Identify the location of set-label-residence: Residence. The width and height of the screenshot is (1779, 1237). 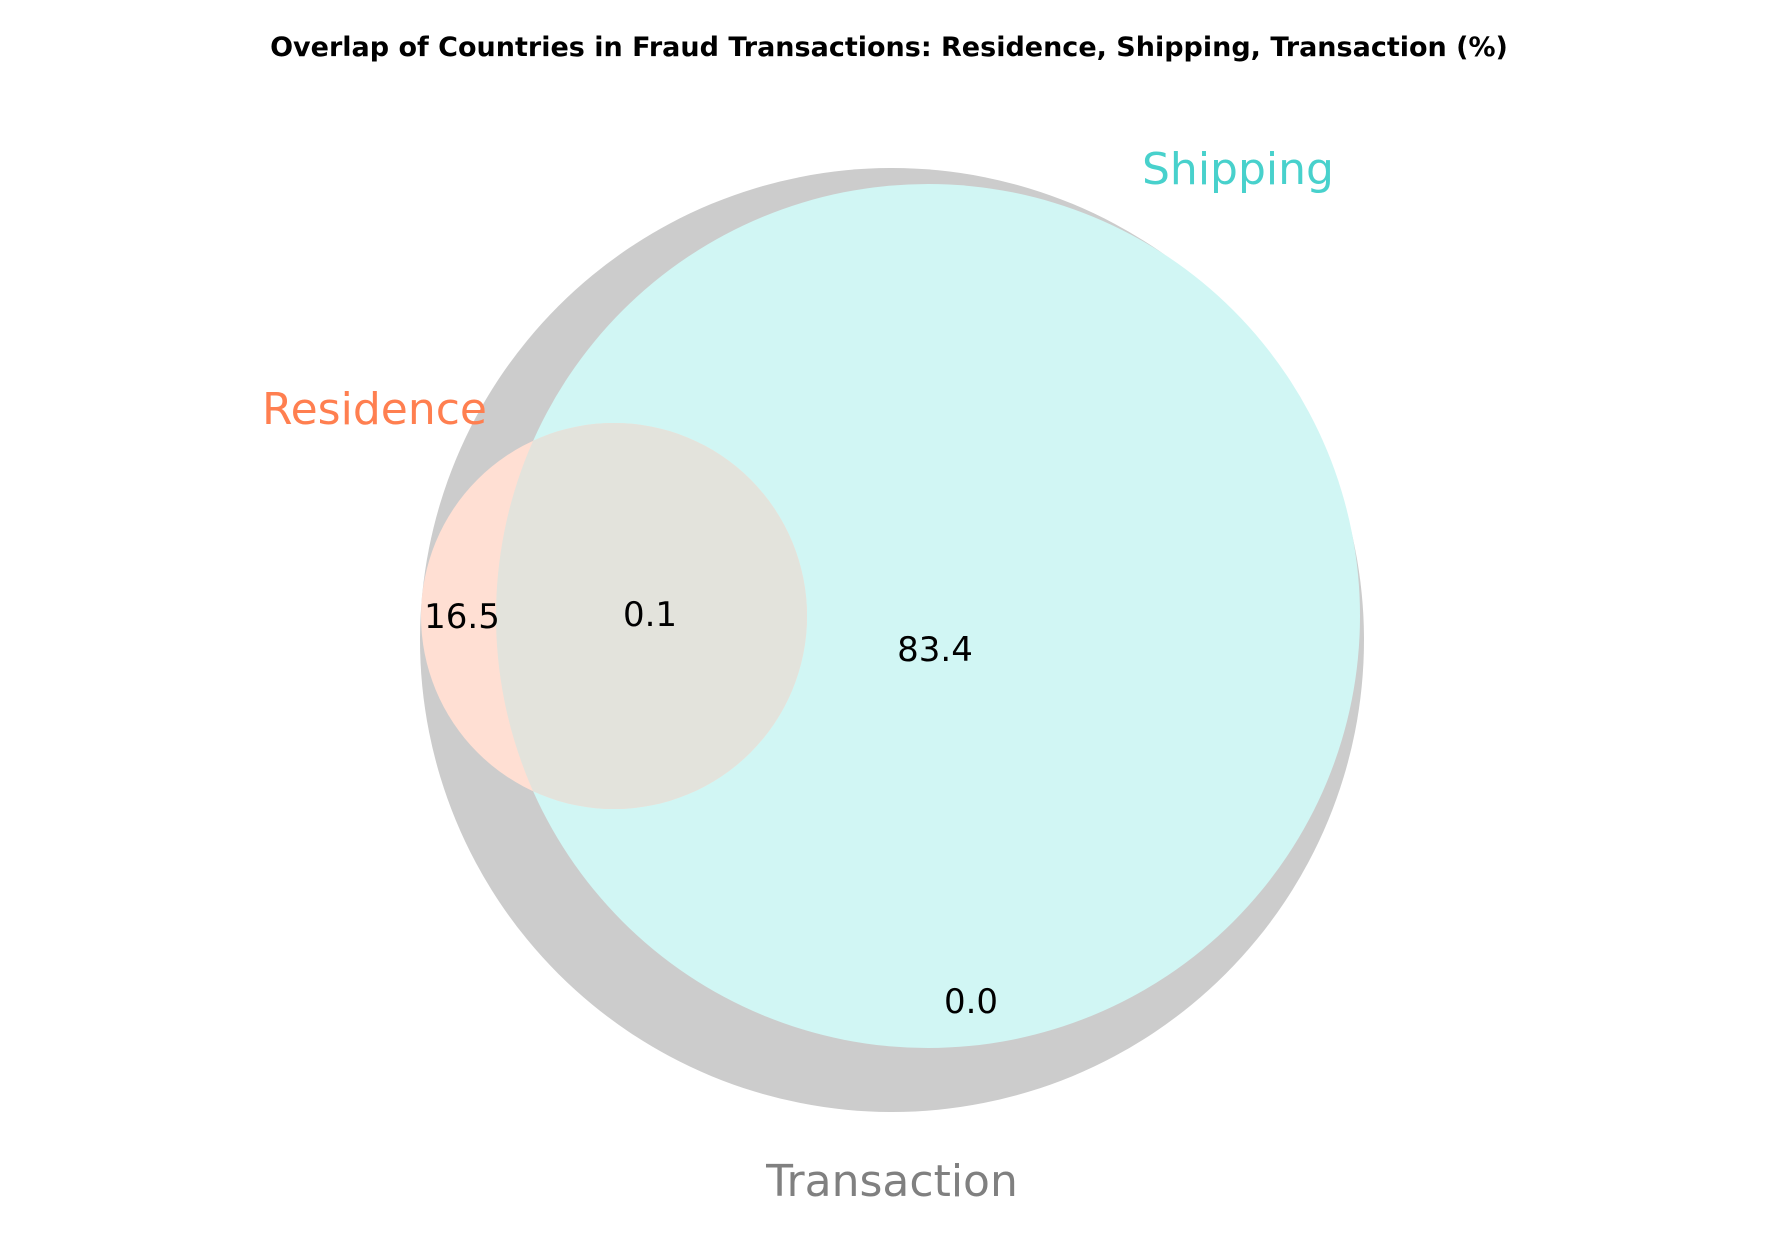
(374, 409).